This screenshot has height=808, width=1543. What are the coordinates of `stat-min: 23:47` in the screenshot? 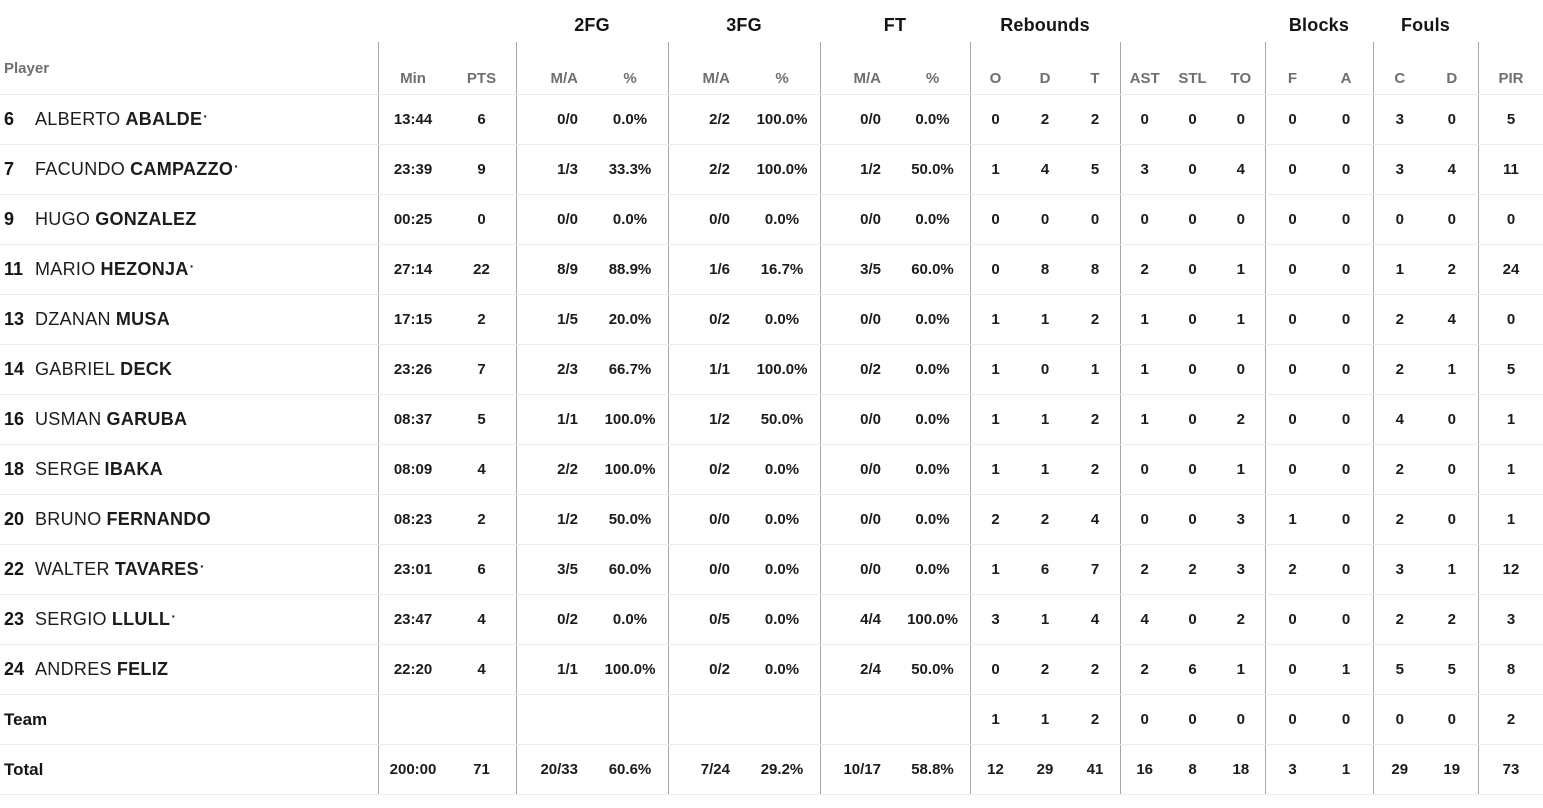 It's located at (412, 619).